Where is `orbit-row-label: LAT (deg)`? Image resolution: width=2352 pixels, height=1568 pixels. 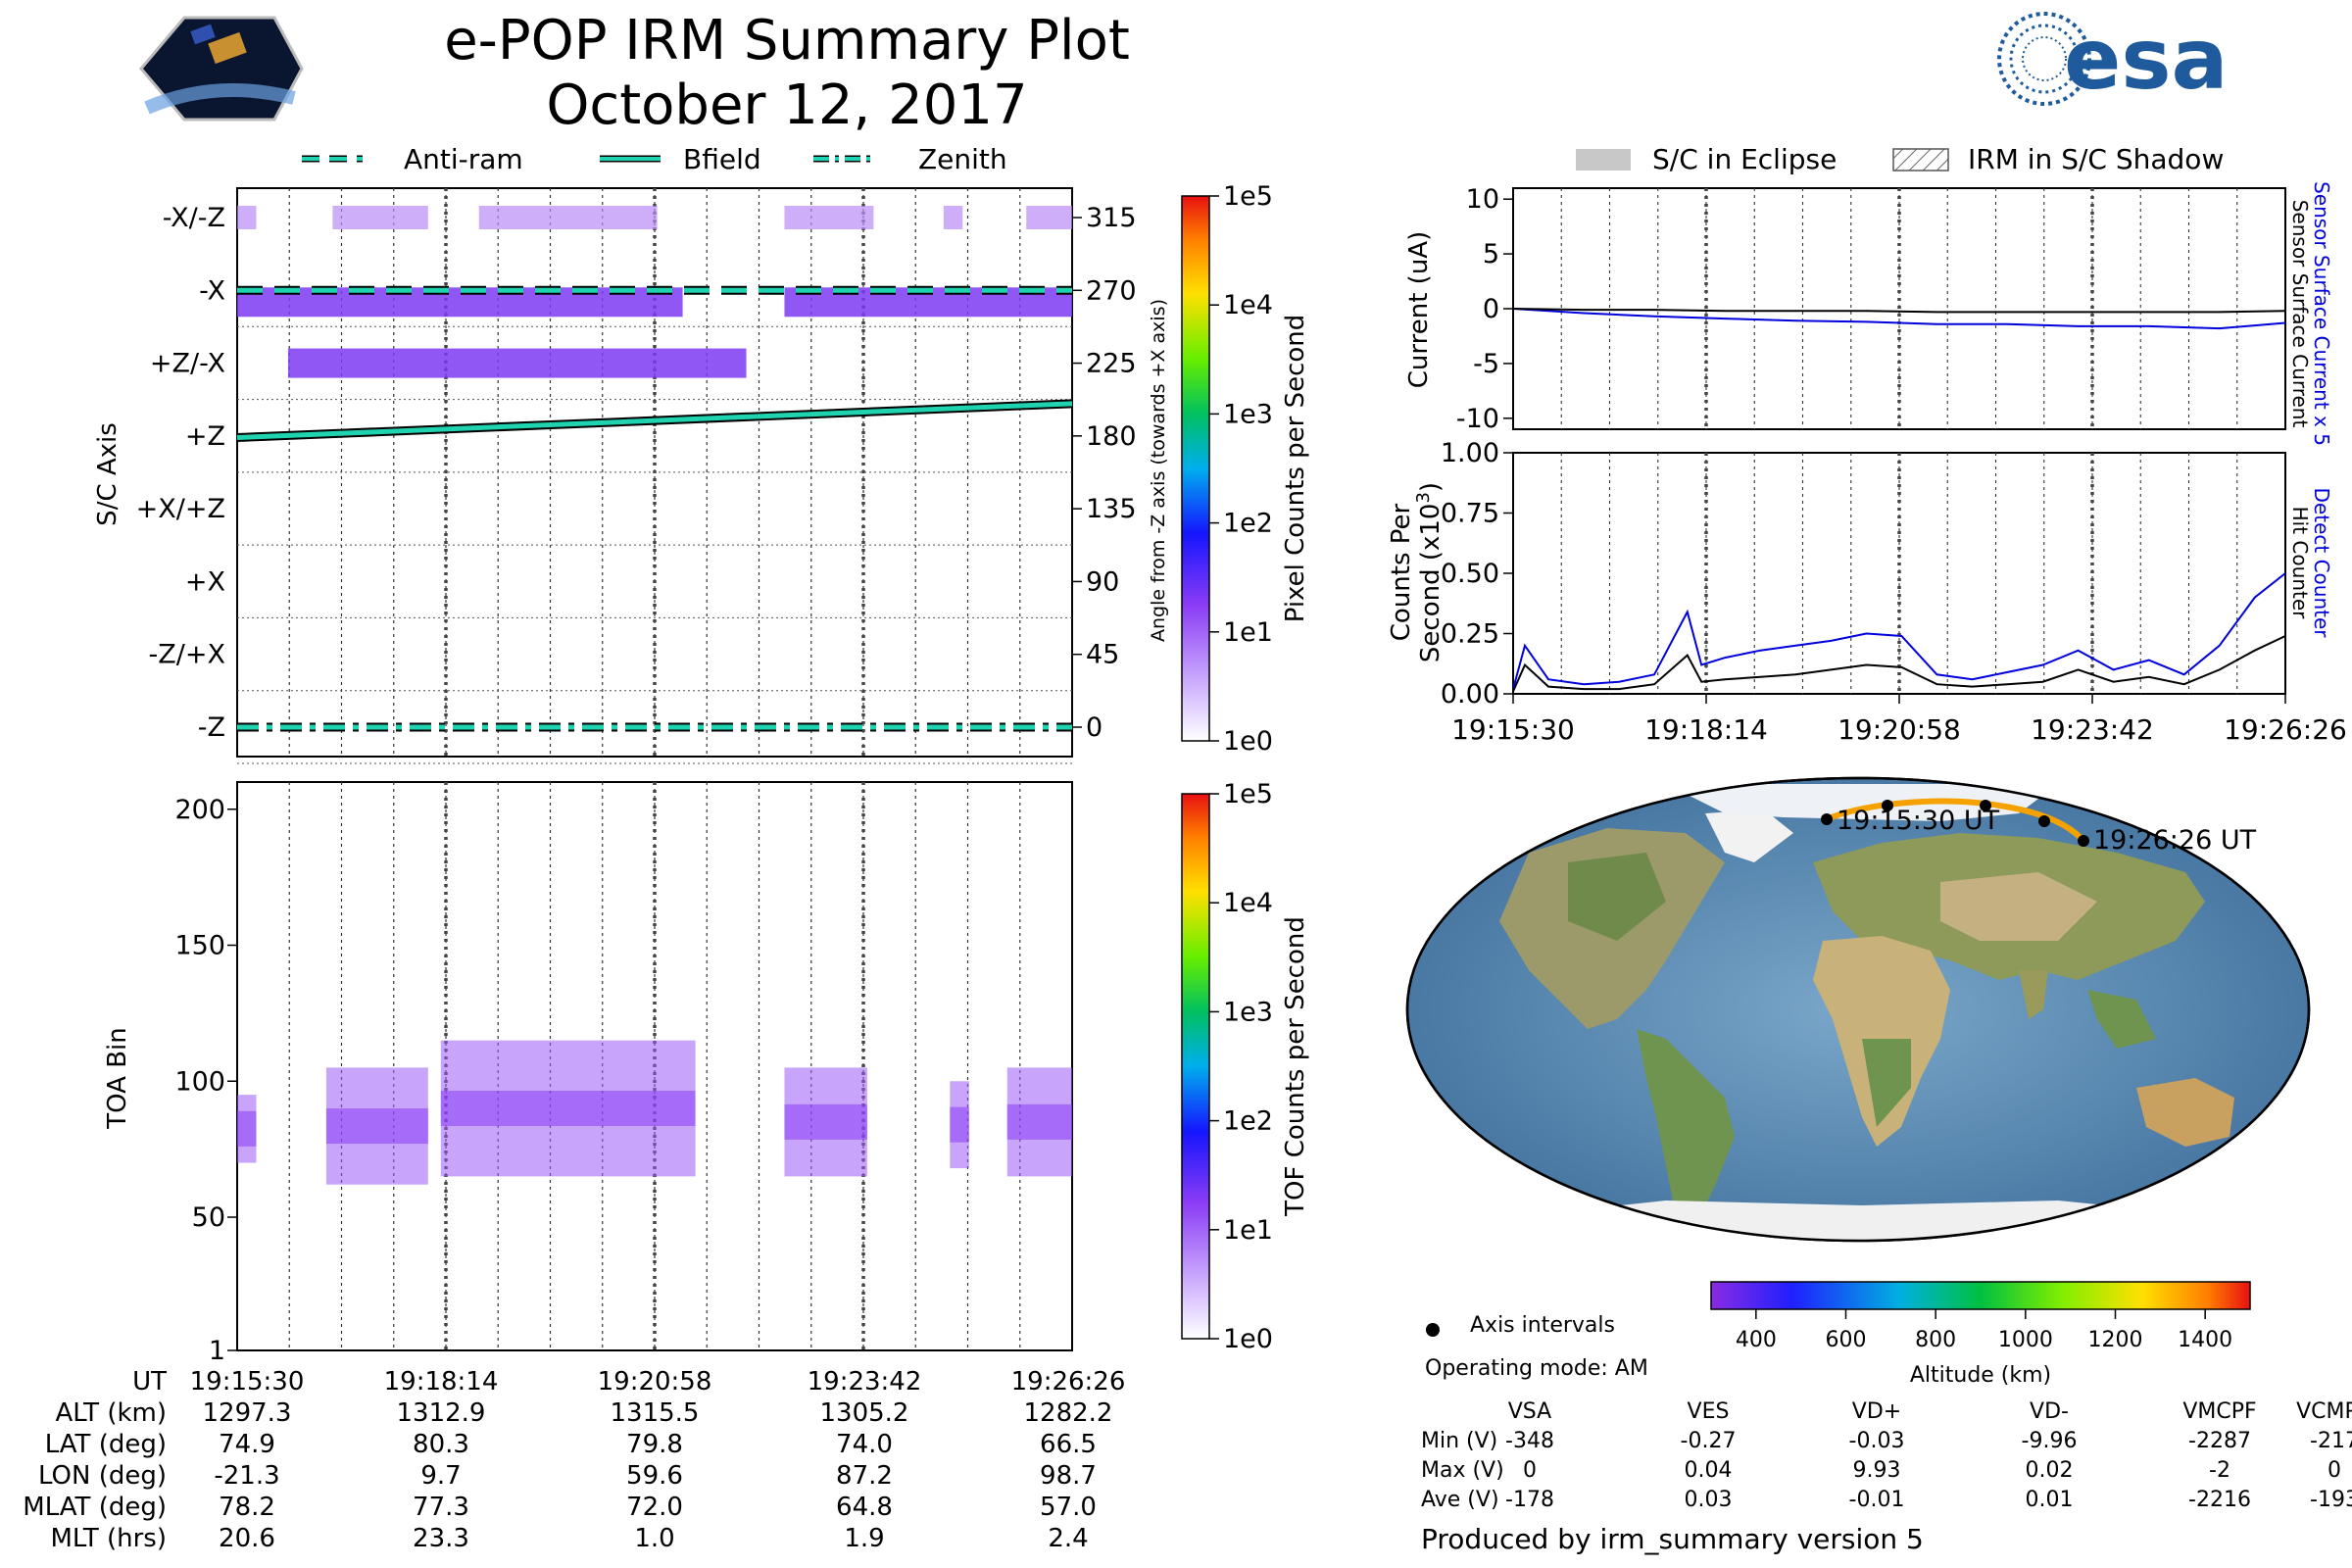 orbit-row-label: LAT (deg) is located at coordinates (105, 1444).